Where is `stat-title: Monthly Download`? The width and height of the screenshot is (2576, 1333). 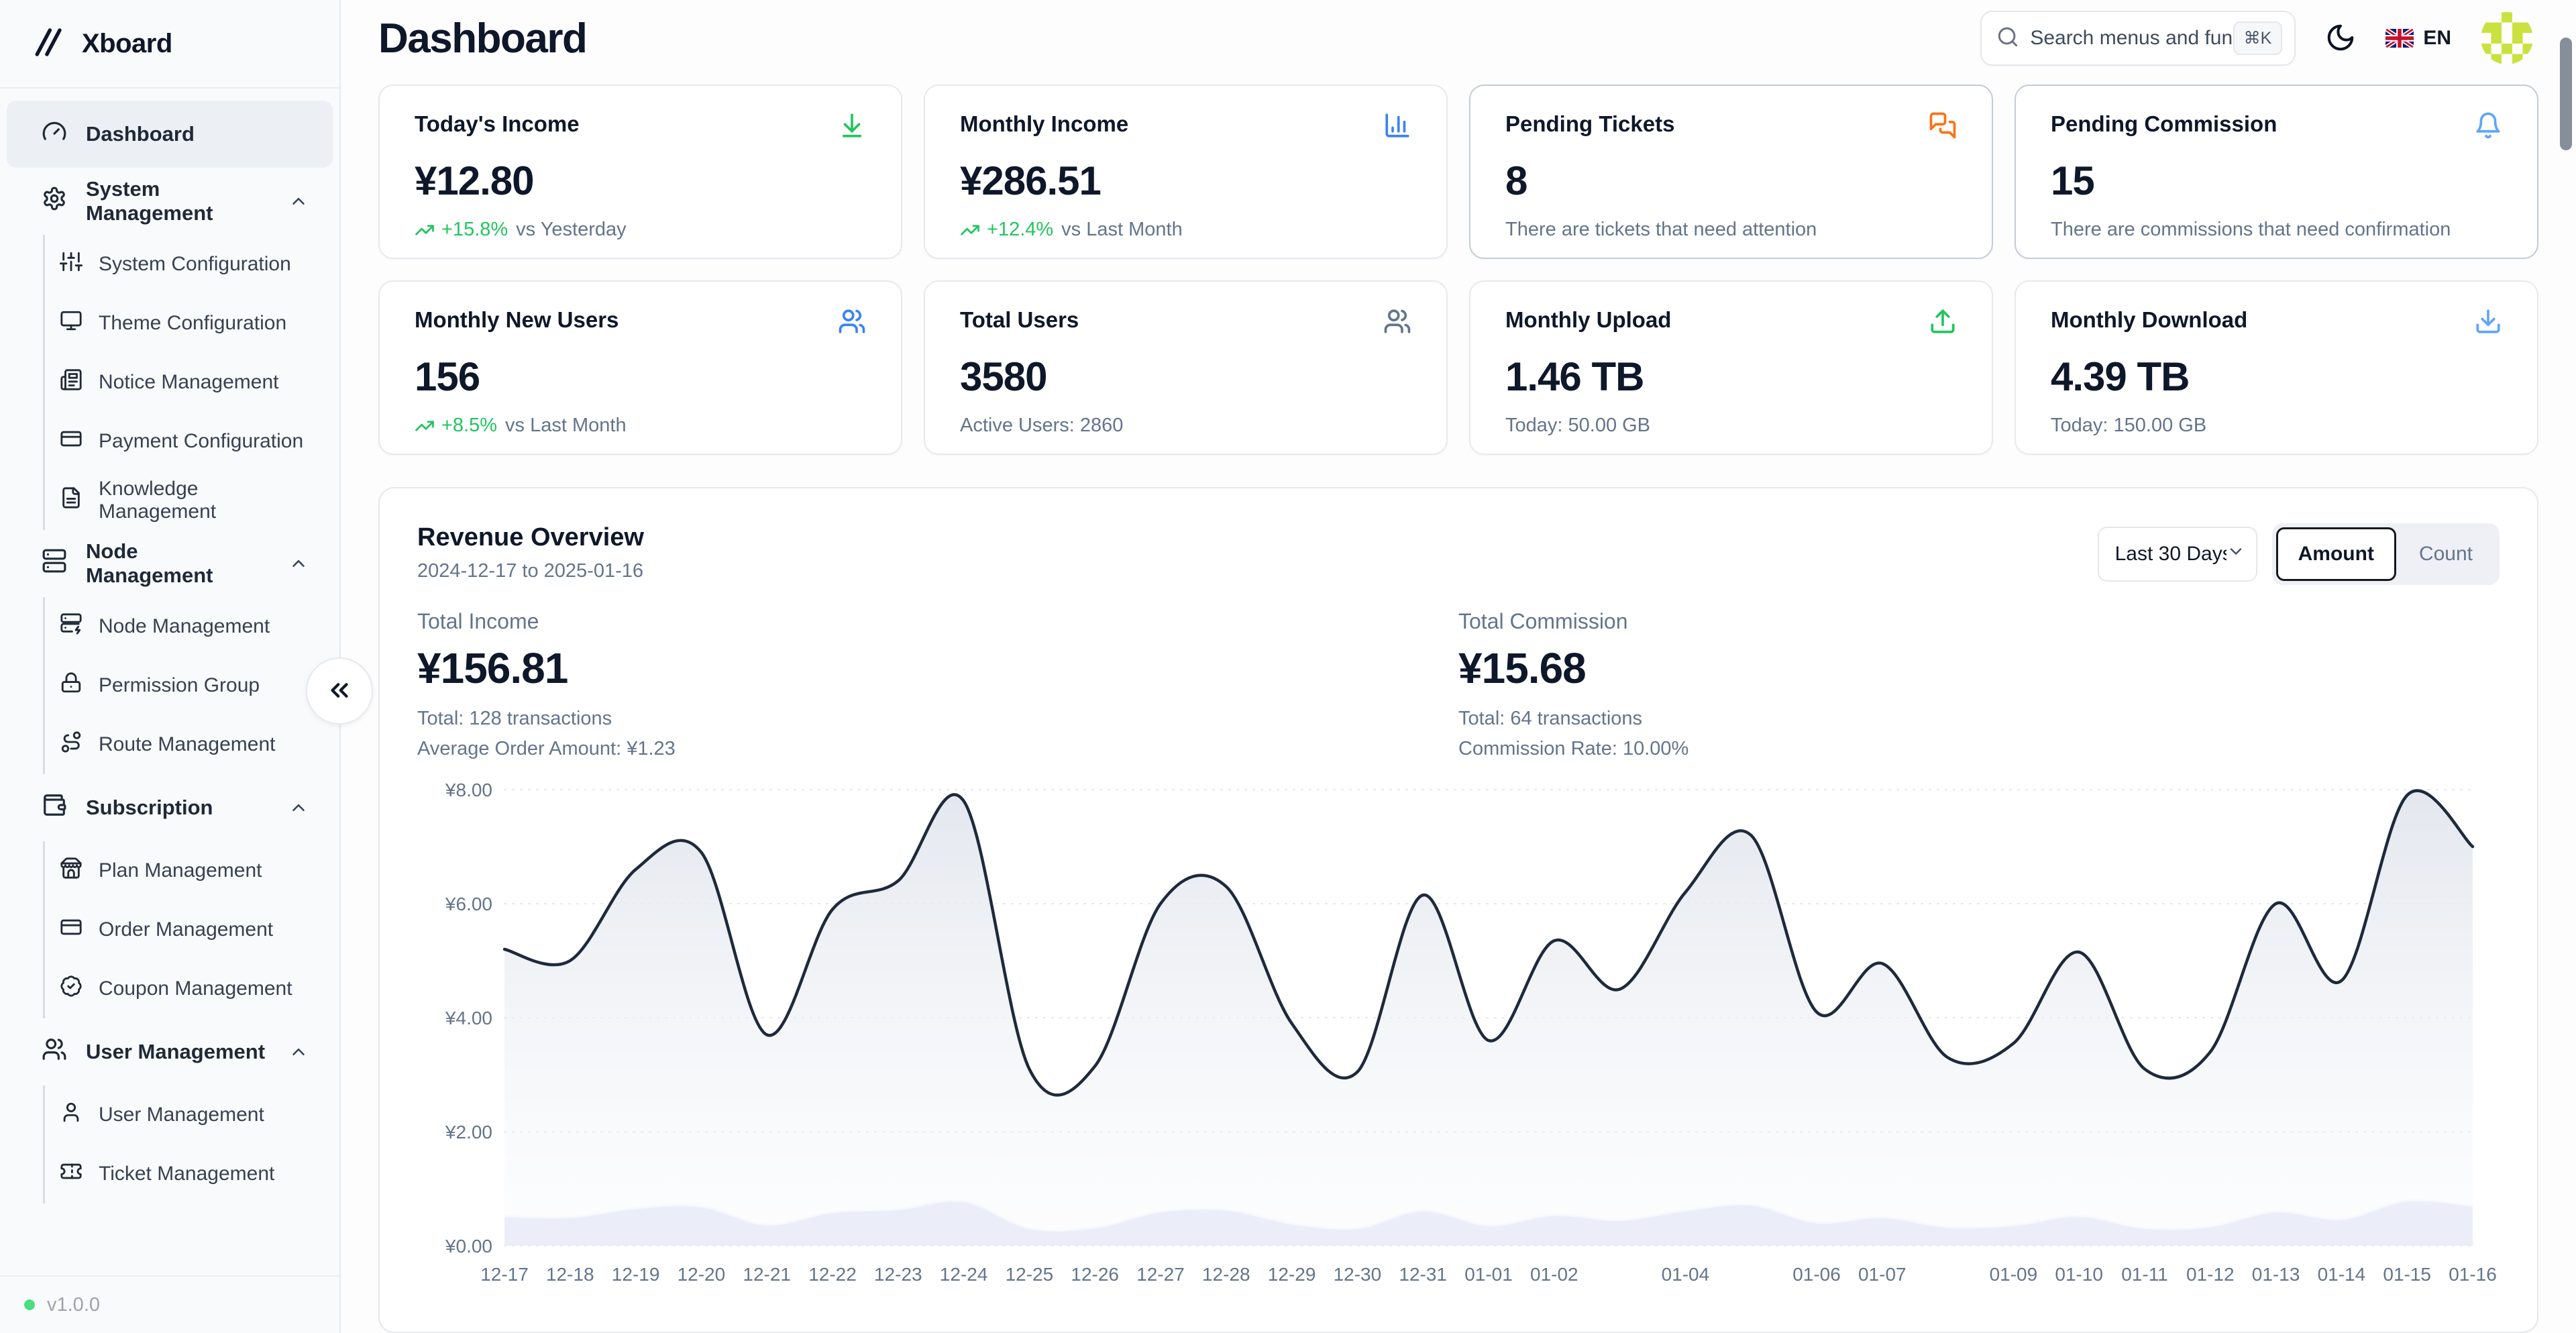 stat-title: Monthly Download is located at coordinates (2149, 319).